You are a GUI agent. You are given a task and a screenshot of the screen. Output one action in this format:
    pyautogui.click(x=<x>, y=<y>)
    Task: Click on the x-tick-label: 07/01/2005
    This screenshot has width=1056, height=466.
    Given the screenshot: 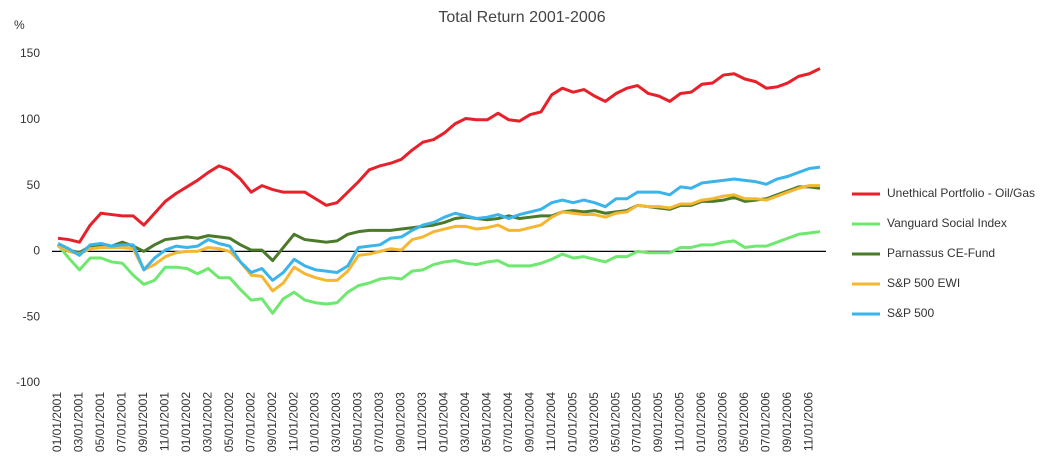 What is the action you would take?
    pyautogui.click(x=637, y=422)
    